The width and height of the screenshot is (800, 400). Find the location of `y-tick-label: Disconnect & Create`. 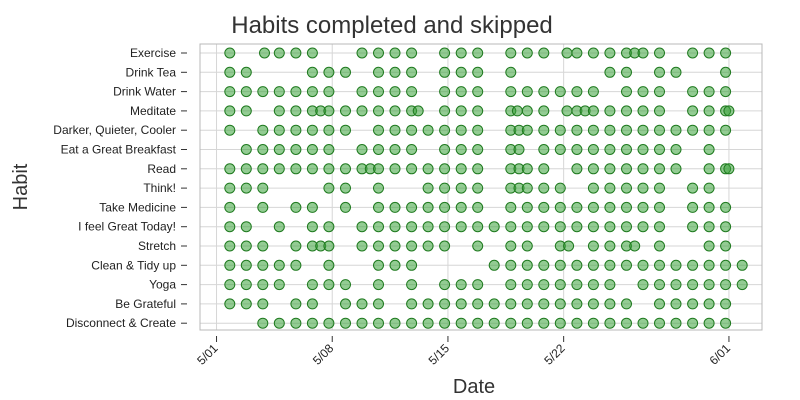

y-tick-label: Disconnect & Create is located at coordinates (121, 323).